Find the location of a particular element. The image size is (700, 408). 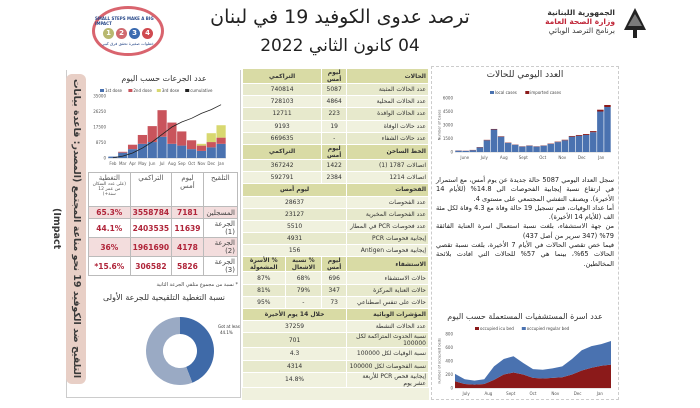

stats-value: 1422 is located at coordinates (334, 165).